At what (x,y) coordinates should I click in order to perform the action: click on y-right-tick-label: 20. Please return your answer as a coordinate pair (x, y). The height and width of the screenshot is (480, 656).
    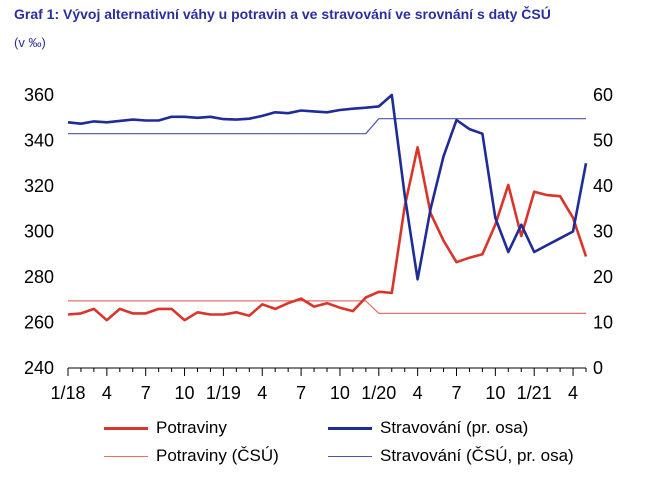
    Looking at the image, I should click on (603, 277).